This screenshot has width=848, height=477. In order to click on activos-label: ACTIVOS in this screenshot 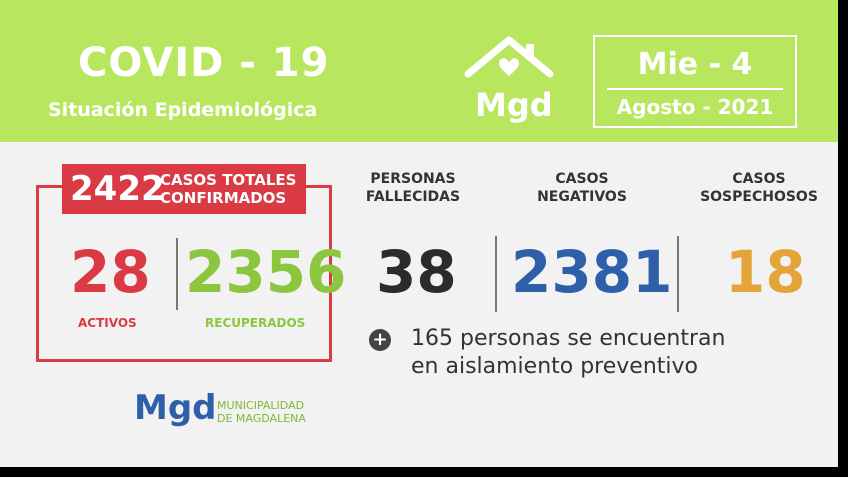, I will do `click(107, 323)`.